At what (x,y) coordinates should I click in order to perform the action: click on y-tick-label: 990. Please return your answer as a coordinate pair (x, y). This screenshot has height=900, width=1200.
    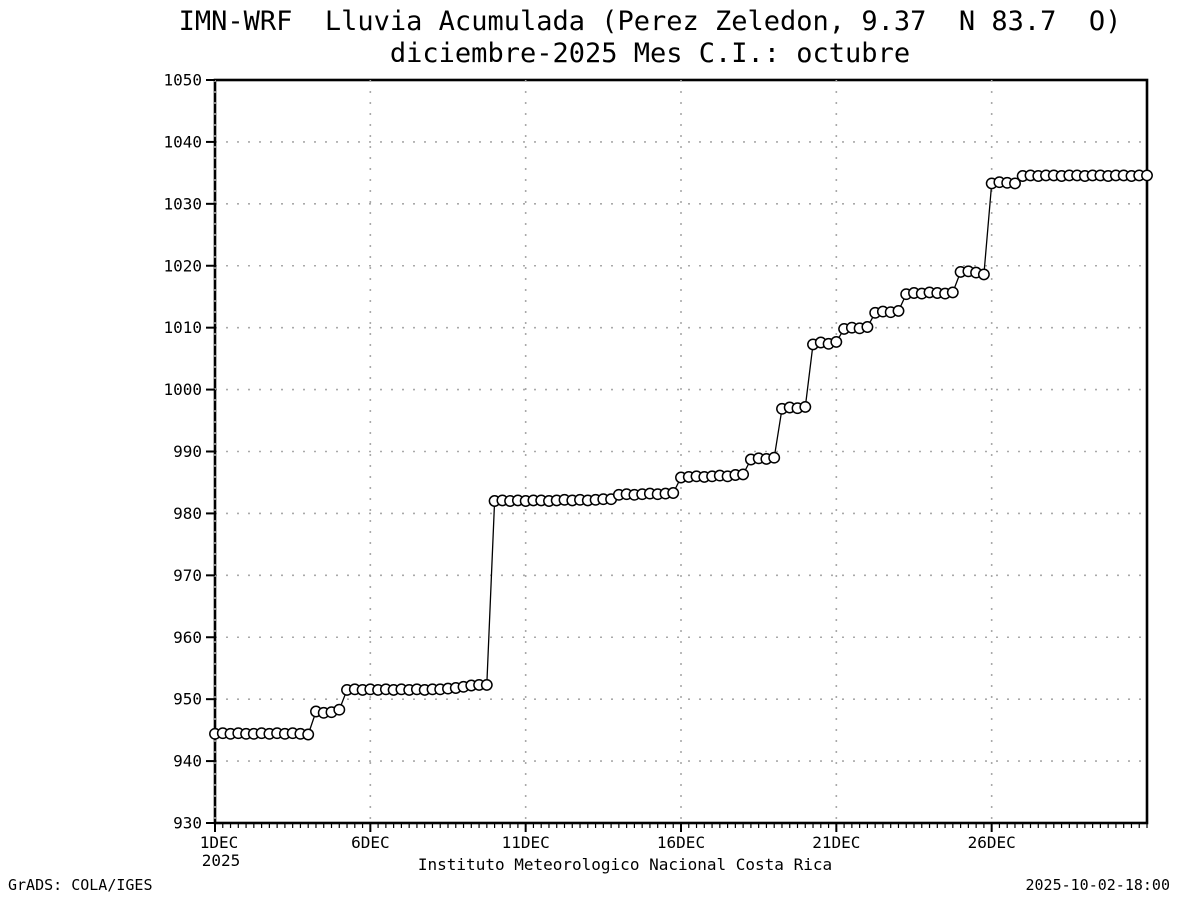
    Looking at the image, I should click on (187, 451).